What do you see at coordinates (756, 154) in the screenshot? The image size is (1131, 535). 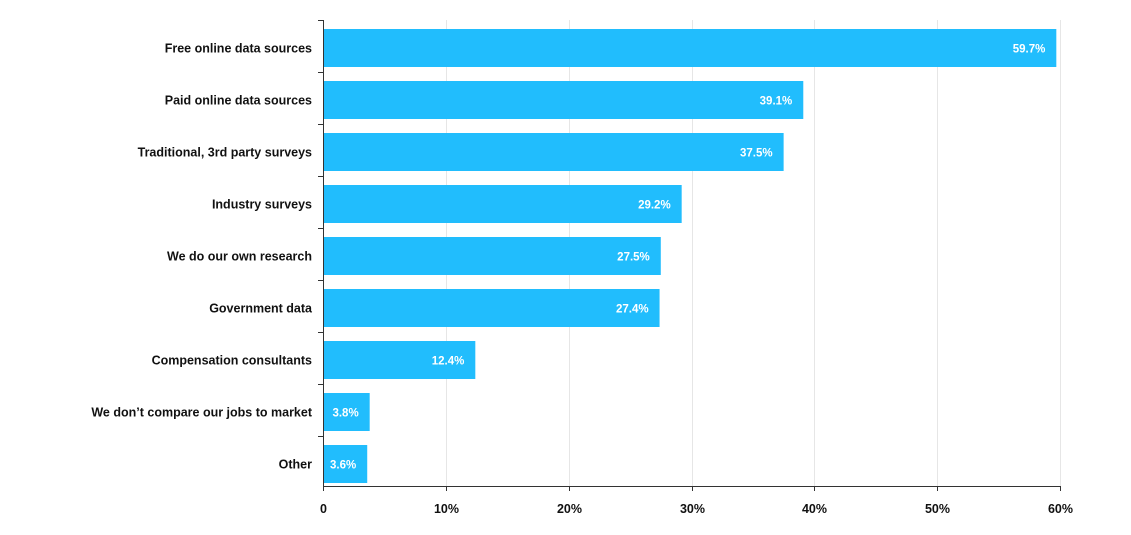 I see `data-label: 37.5%` at bounding box center [756, 154].